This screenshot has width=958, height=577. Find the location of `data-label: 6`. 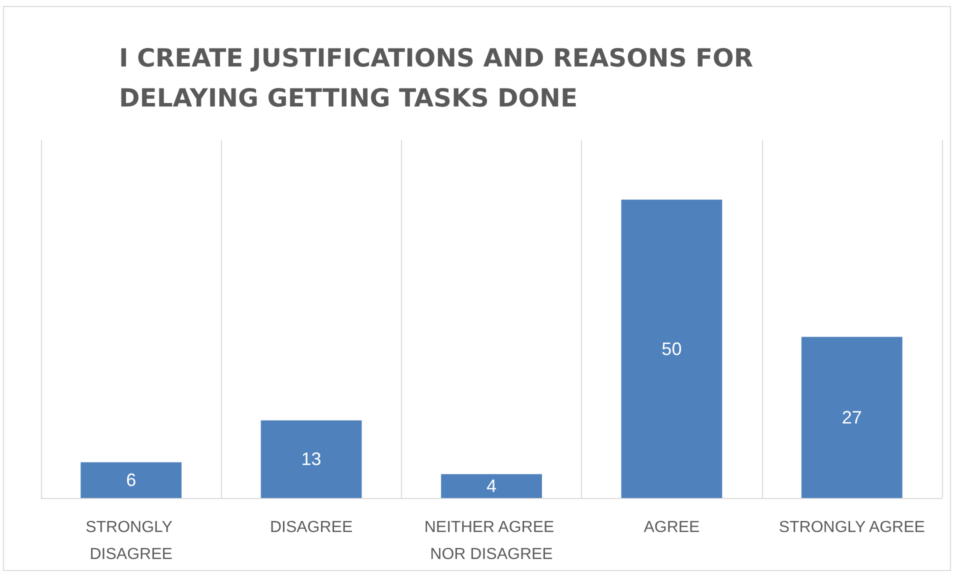

data-label: 6 is located at coordinates (131, 480).